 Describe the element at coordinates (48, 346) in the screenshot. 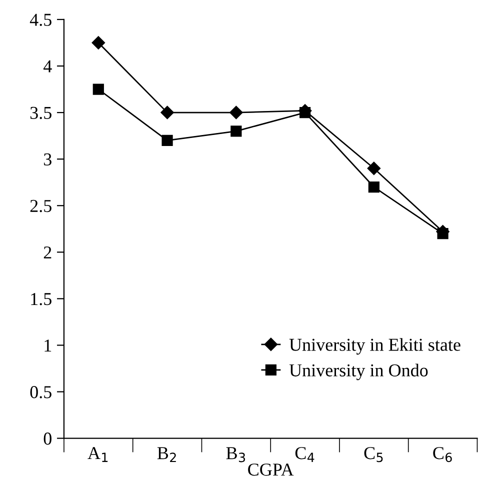

I see `y-tick-label: 1` at that location.